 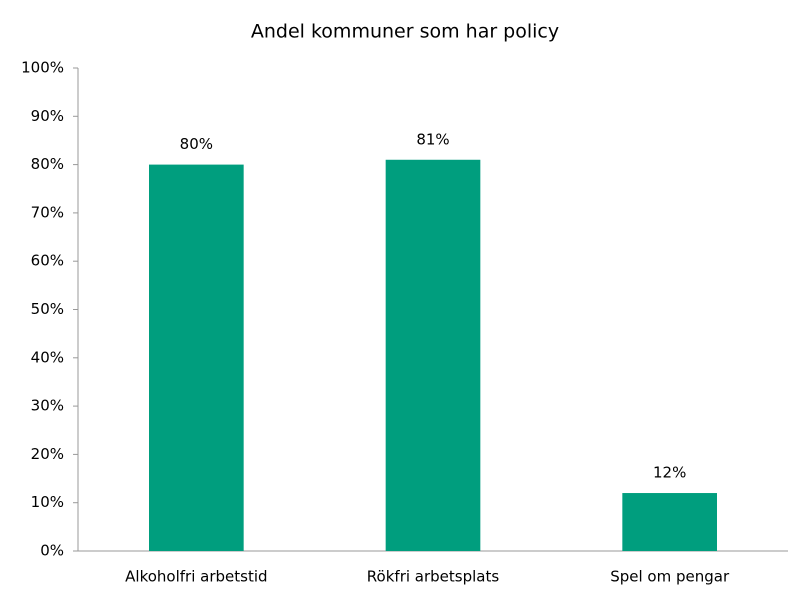 What do you see at coordinates (47, 454) in the screenshot?
I see `y-tick-label: 20%` at bounding box center [47, 454].